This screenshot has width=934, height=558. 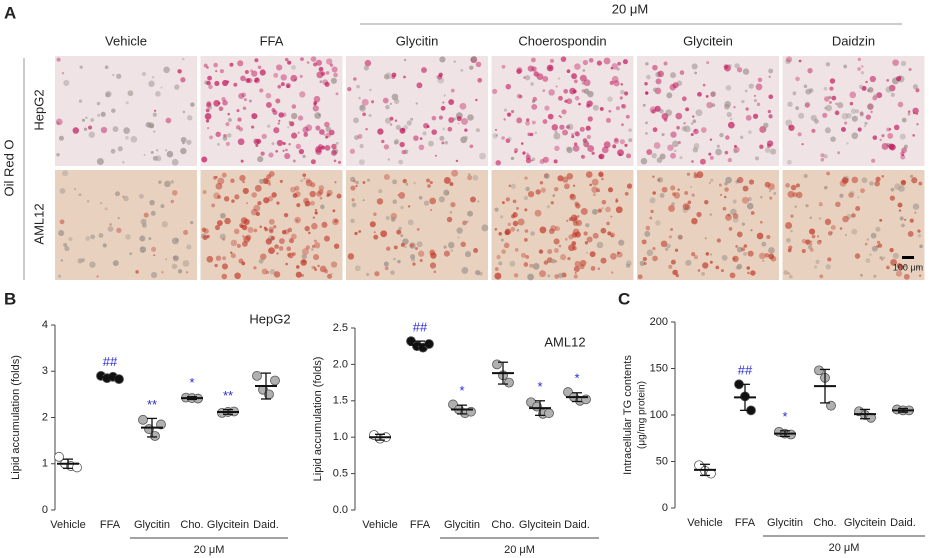 What do you see at coordinates (266, 525) in the screenshot?
I see `x-tick-label: Daid.` at bounding box center [266, 525].